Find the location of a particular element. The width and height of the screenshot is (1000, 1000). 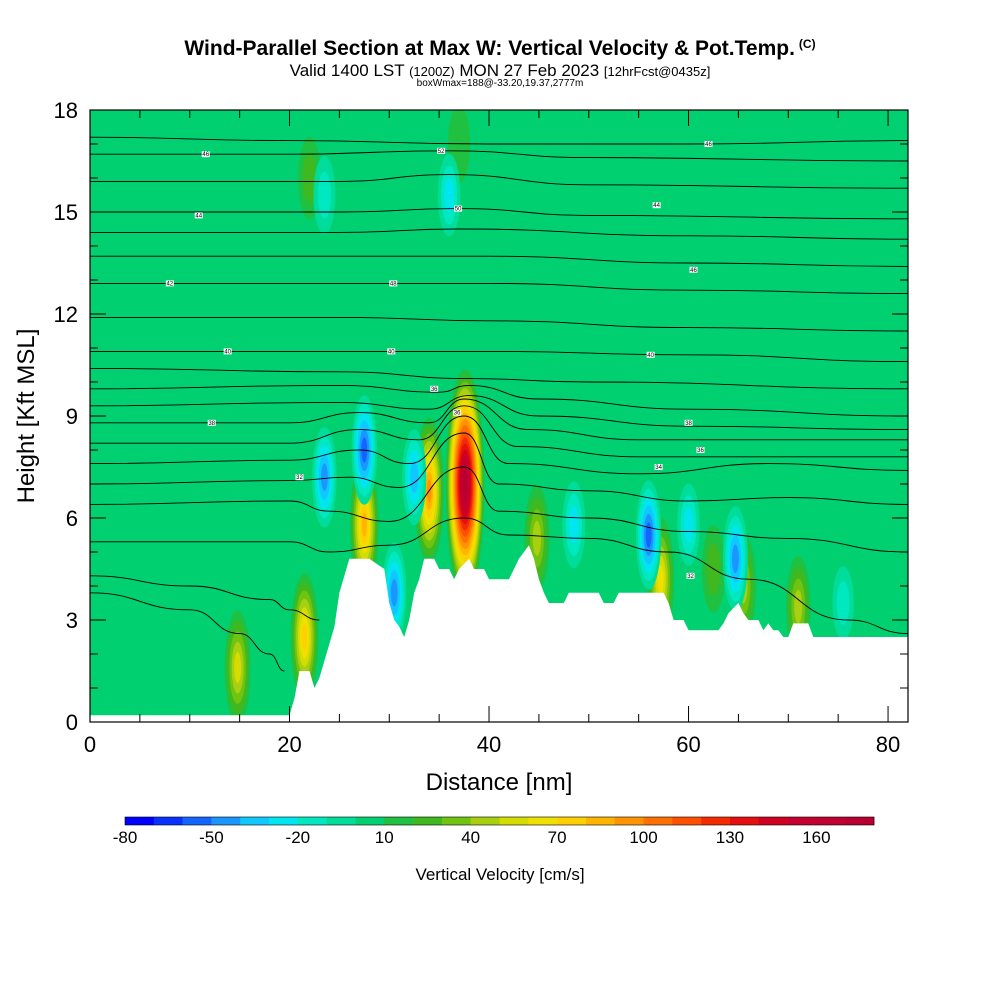

theta-label-5: 52 is located at coordinates (441, 152).